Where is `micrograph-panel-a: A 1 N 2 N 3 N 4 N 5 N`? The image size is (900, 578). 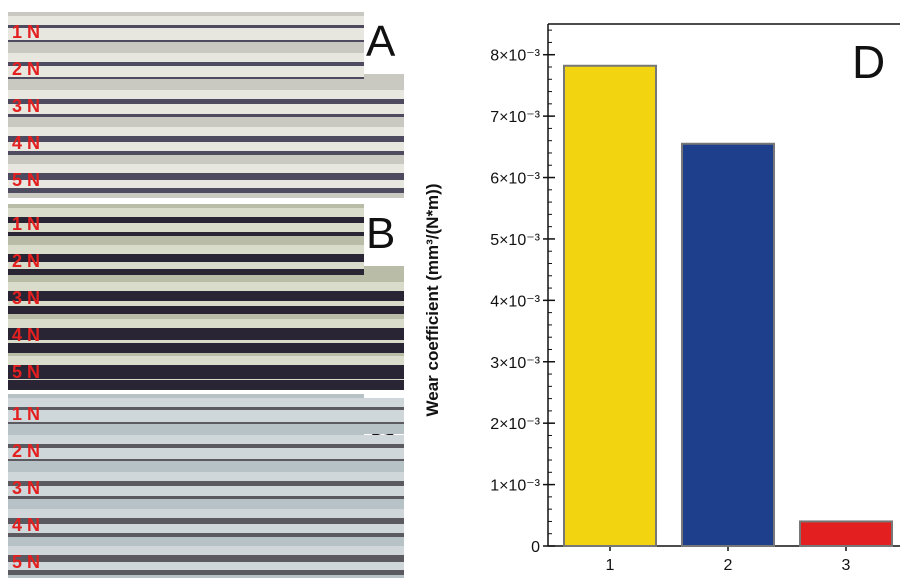 micrograph-panel-a: A 1 N 2 N 3 N 4 N 5 N is located at coordinates (206, 105).